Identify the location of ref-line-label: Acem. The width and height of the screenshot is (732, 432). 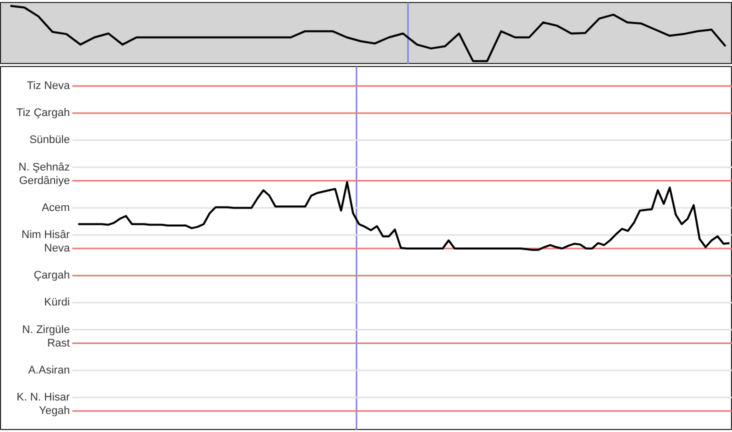
(56, 208).